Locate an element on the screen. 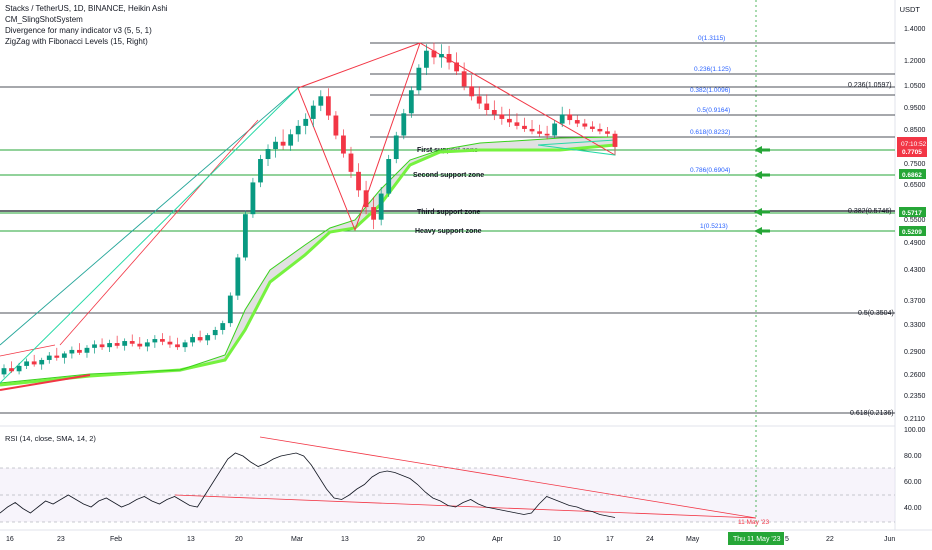  countdown: 07:10:52 is located at coordinates (914, 144).